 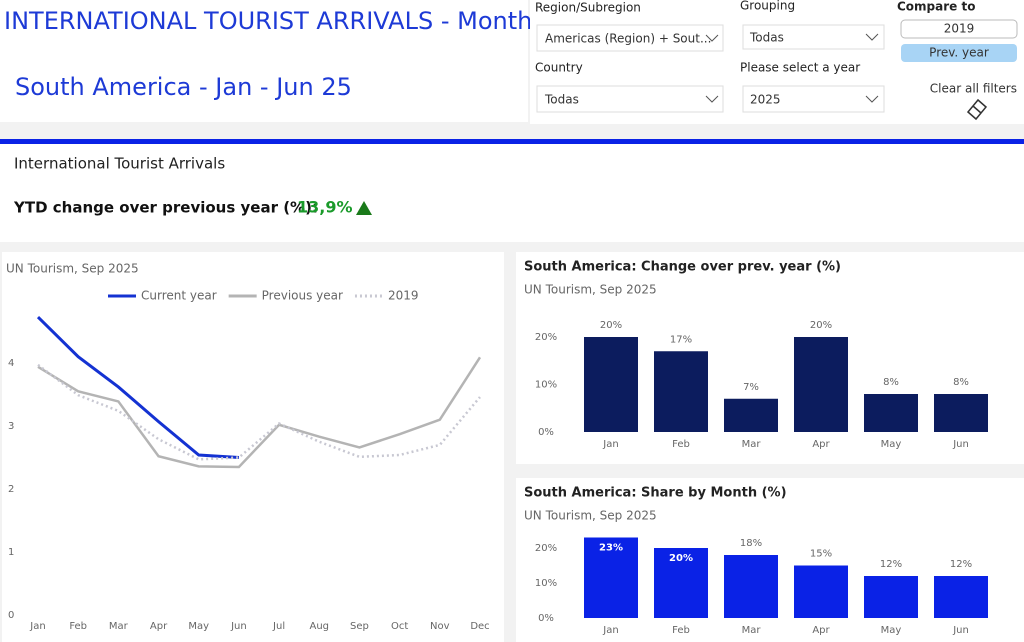 What do you see at coordinates (165, 208) in the screenshot?
I see `kpi-label: YTD change over previous year (%):` at bounding box center [165, 208].